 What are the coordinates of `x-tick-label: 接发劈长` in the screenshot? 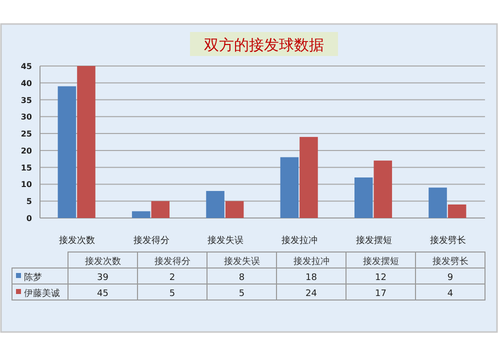 It's located at (448, 240).